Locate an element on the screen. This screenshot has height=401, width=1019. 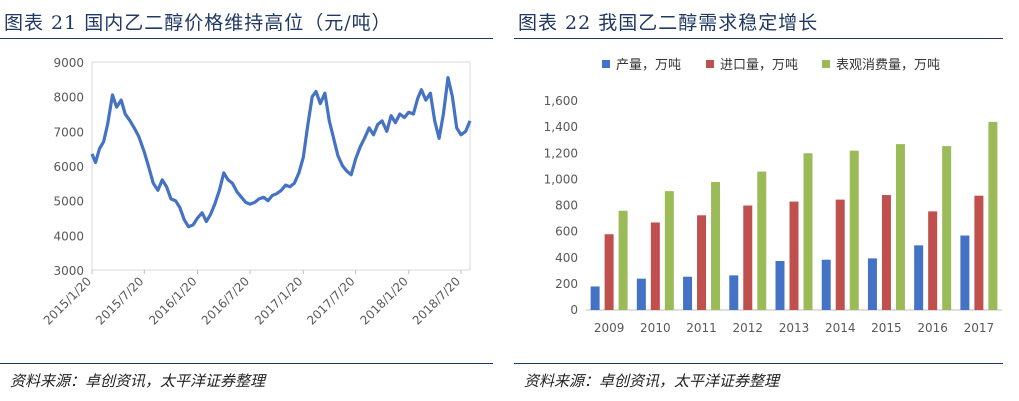
x-tick-label: 2015 is located at coordinates (886, 328).